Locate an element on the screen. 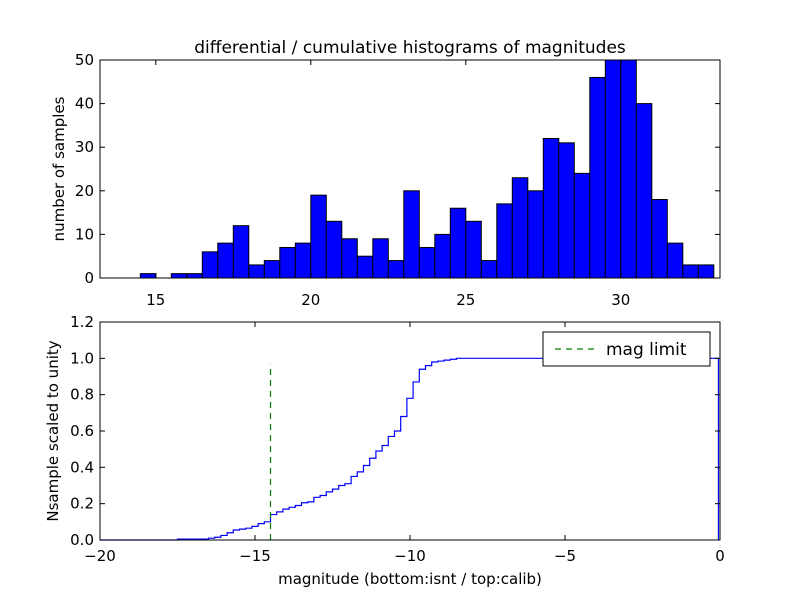 The width and height of the screenshot is (800, 600). top-ytick-label: 40 is located at coordinates (84, 104).